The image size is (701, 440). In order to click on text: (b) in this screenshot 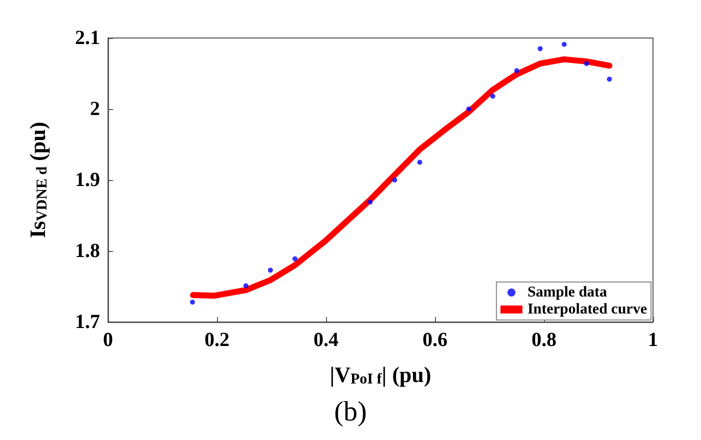, I will do `click(350, 412)`.